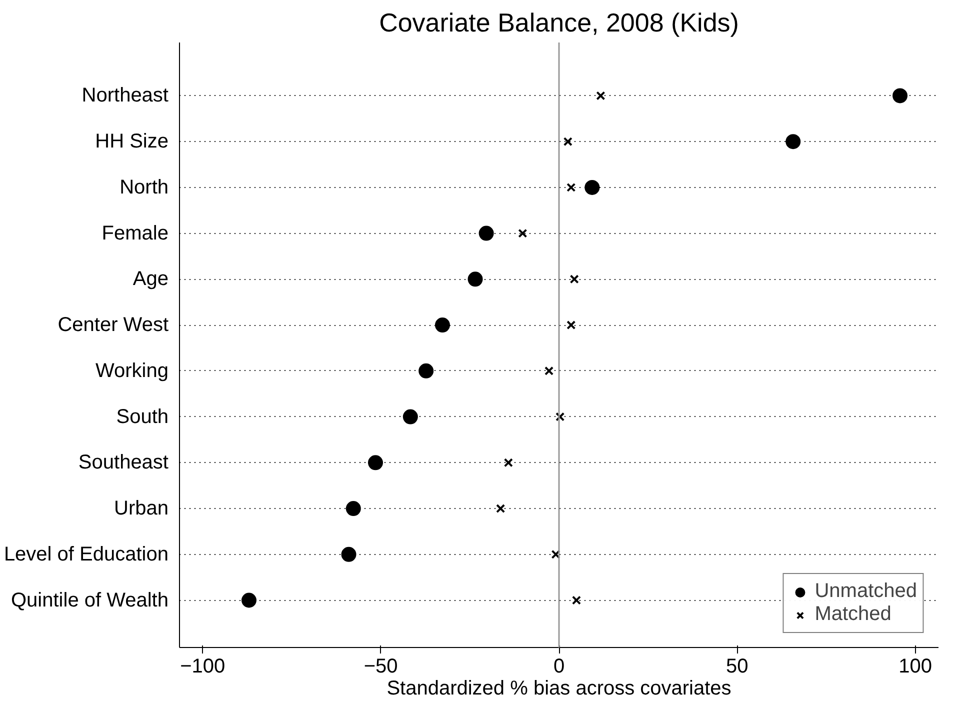 The height and width of the screenshot is (704, 960). What do you see at coordinates (737, 667) in the screenshot?
I see `x-tick-label: 50` at bounding box center [737, 667].